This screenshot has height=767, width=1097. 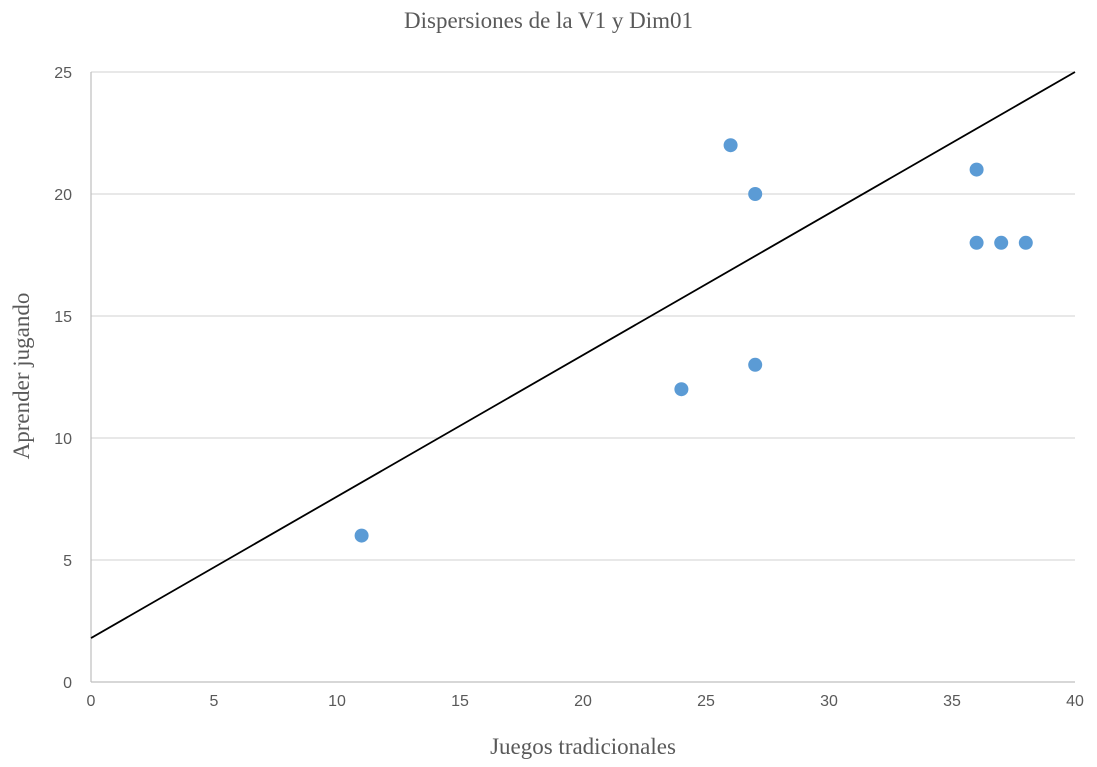 I want to click on x-tick-label: 15, so click(x=460, y=701).